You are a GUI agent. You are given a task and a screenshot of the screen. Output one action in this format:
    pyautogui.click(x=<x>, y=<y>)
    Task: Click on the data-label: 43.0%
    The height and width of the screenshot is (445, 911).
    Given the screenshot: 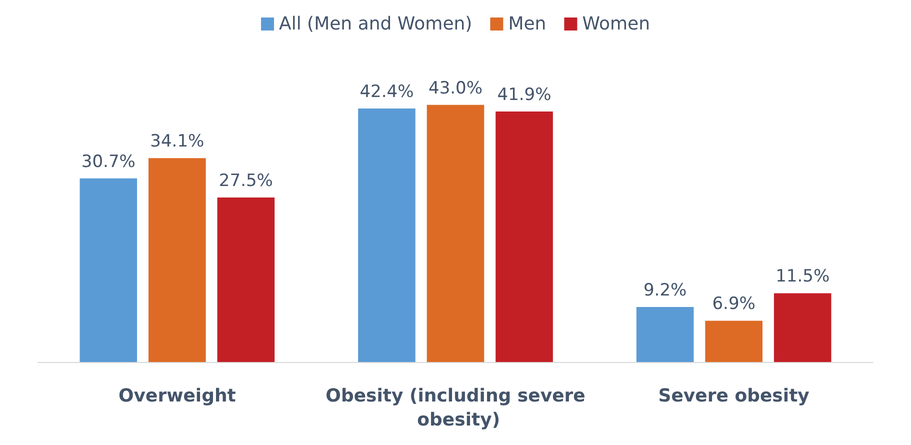 What is the action you would take?
    pyautogui.click(x=455, y=88)
    